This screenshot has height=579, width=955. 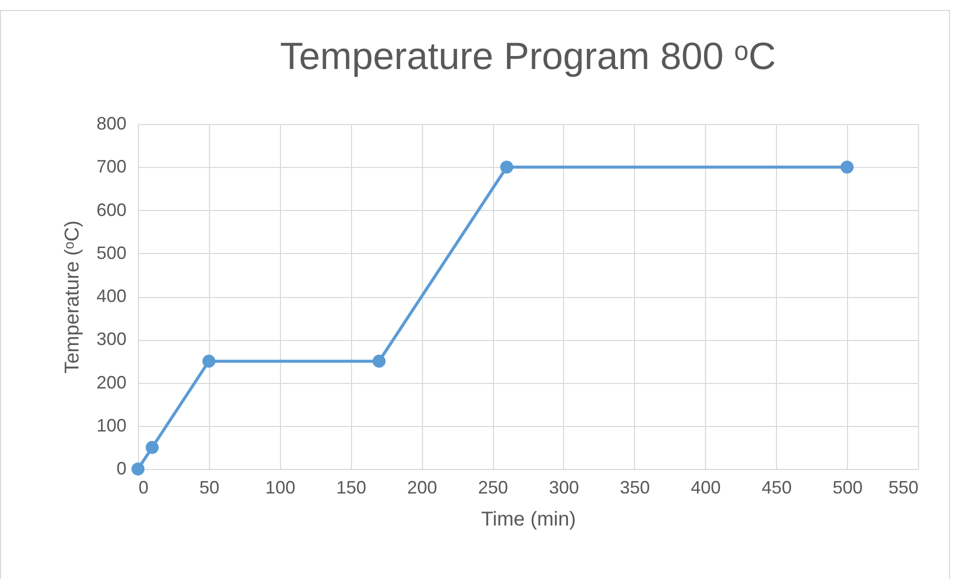 What do you see at coordinates (422, 488) in the screenshot?
I see `x-tick-label: 200` at bounding box center [422, 488].